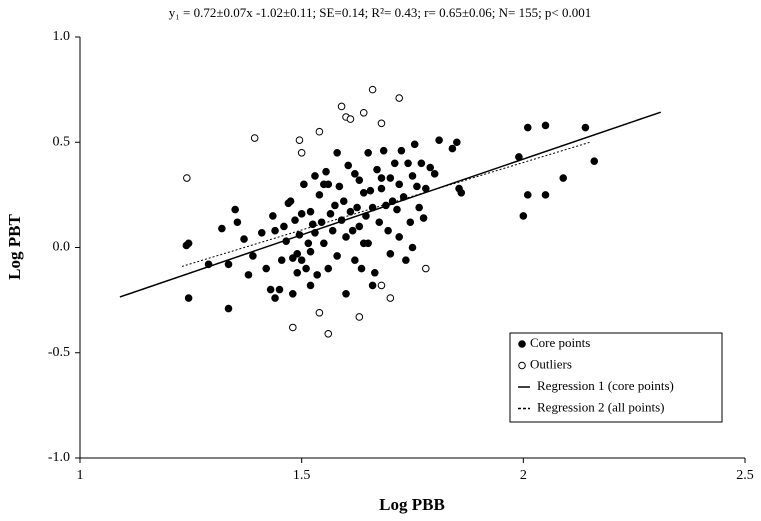 The height and width of the screenshot is (521, 761). Describe the element at coordinates (62, 247) in the screenshot. I see `y-tick-label: 0.0` at that location.